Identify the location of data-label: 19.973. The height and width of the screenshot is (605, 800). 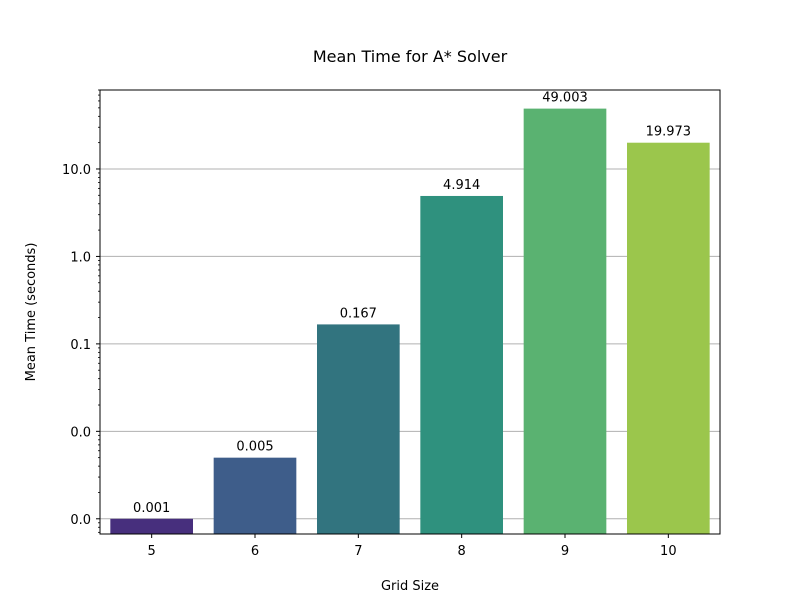
(669, 132).